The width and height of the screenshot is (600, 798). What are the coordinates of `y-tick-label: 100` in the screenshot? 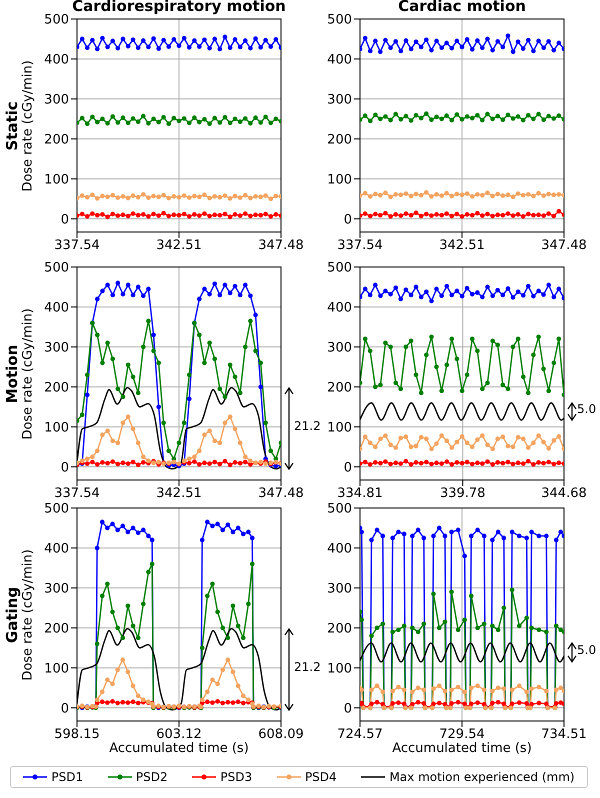 It's located at (56, 428).